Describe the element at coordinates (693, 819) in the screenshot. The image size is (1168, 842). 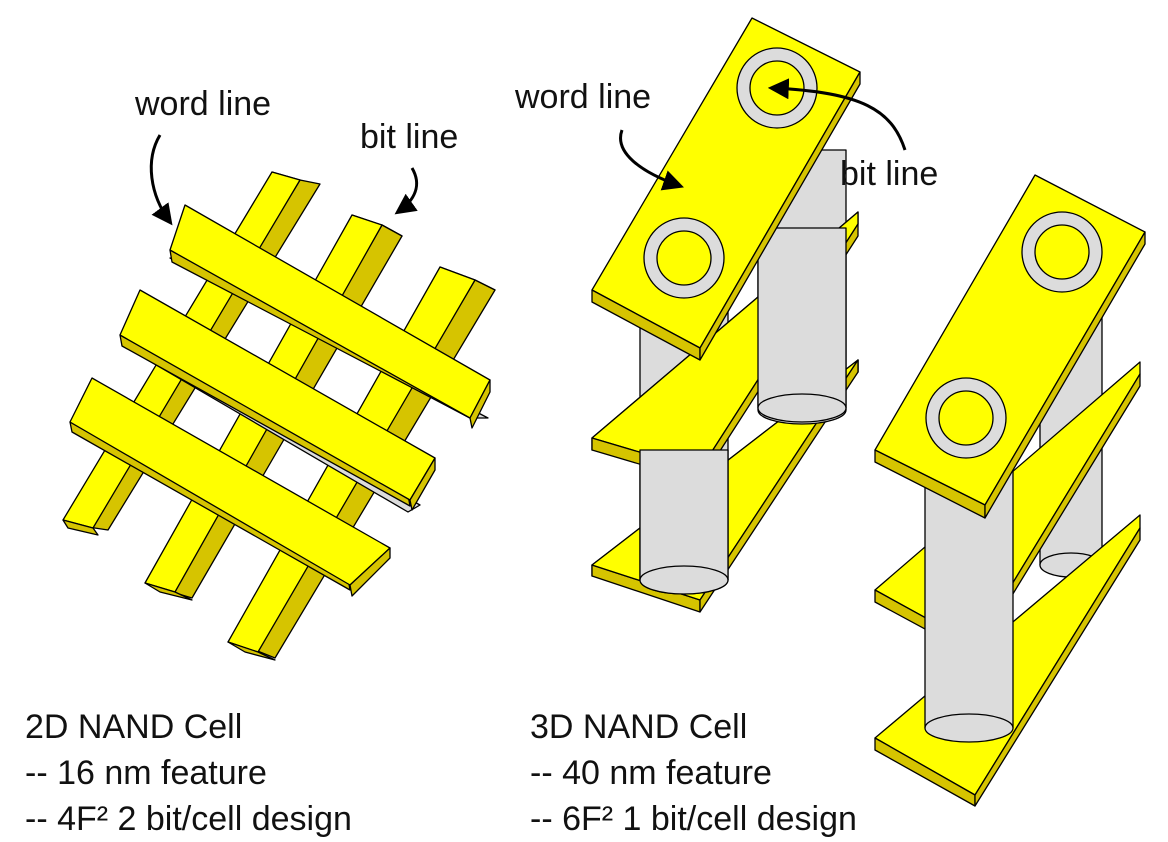
I see `caption-3d-design: -- 6F² 1 bit/cell design` at that location.